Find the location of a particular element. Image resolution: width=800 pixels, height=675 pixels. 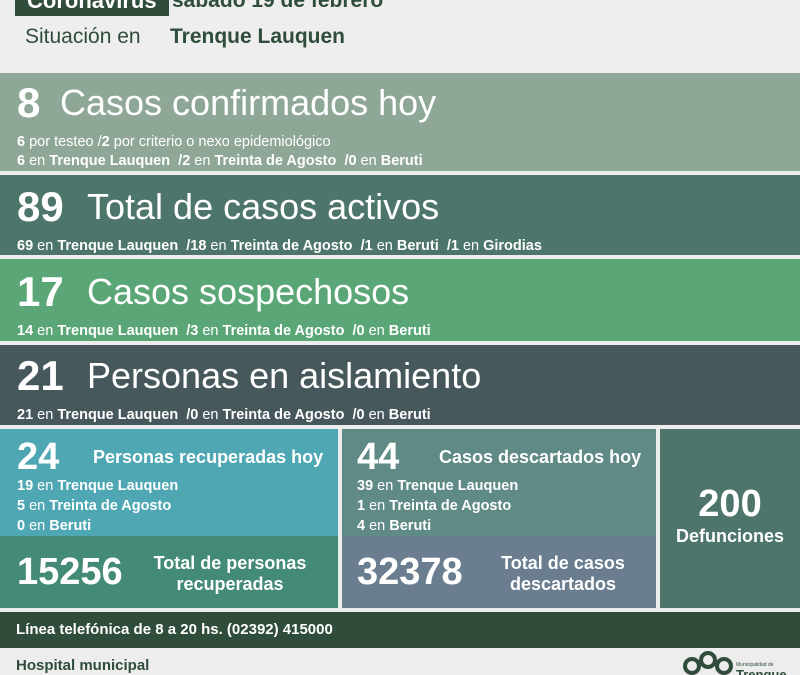

municipal-logo: Municipalidad de Trenque is located at coordinates (741, 662).